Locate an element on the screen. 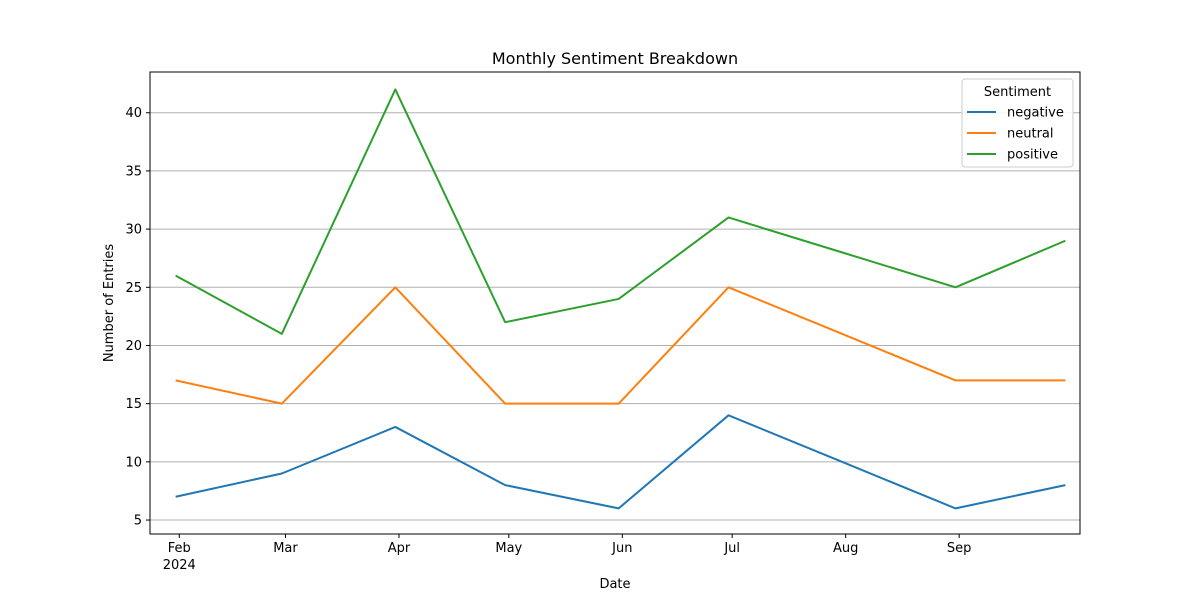  x-tick-label: Aug is located at coordinates (845, 548).